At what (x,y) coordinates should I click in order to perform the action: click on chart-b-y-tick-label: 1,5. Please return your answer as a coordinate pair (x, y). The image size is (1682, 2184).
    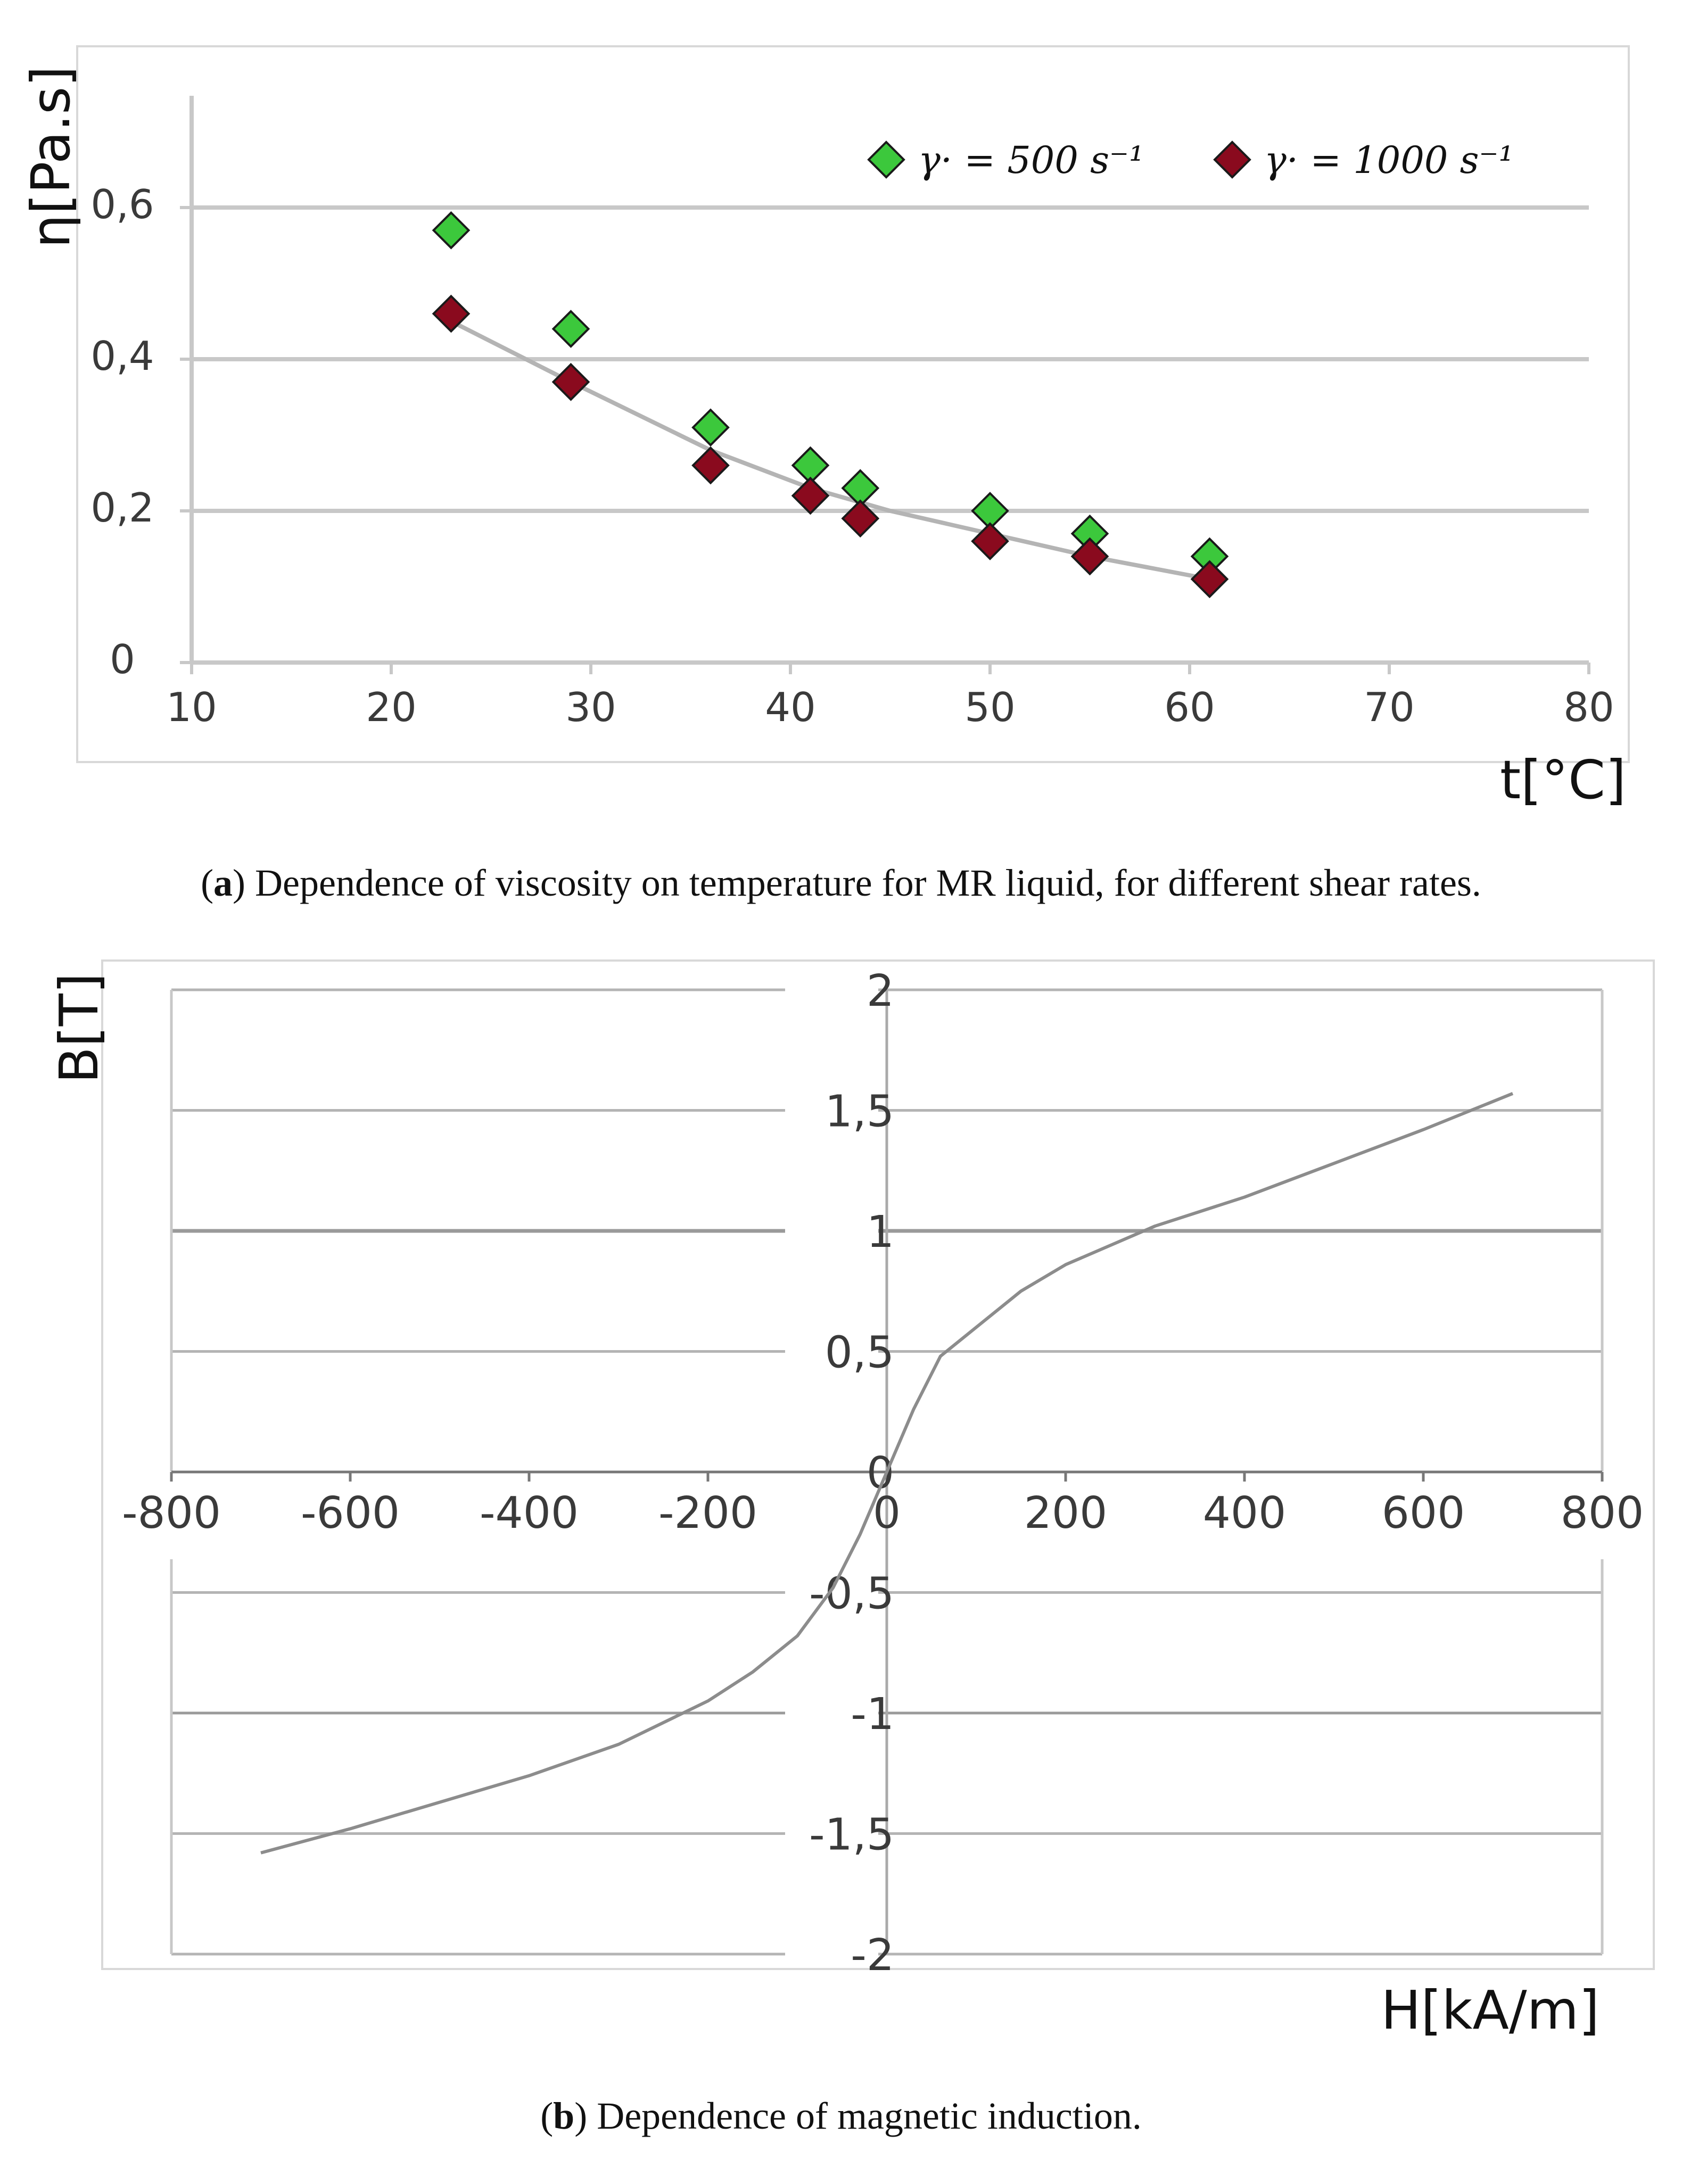
    Looking at the image, I should click on (859, 1112).